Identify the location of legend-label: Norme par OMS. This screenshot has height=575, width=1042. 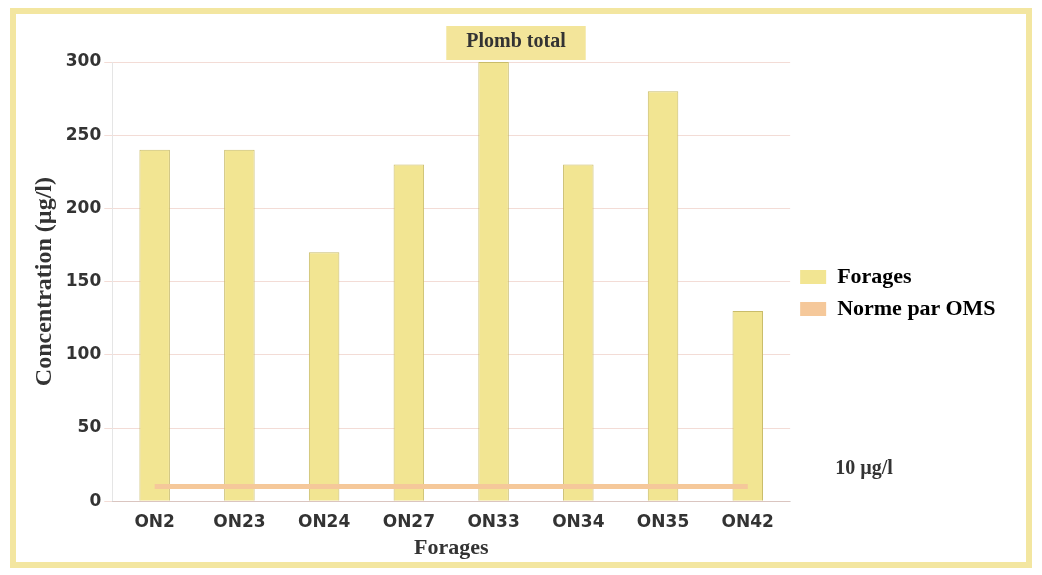
(916, 307).